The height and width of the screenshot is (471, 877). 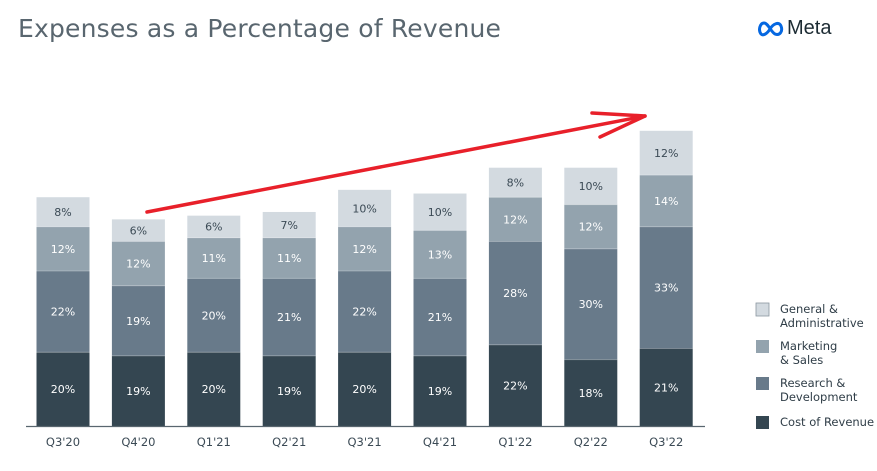 What do you see at coordinates (138, 442) in the screenshot?
I see `x-tick-label: Q4'20` at bounding box center [138, 442].